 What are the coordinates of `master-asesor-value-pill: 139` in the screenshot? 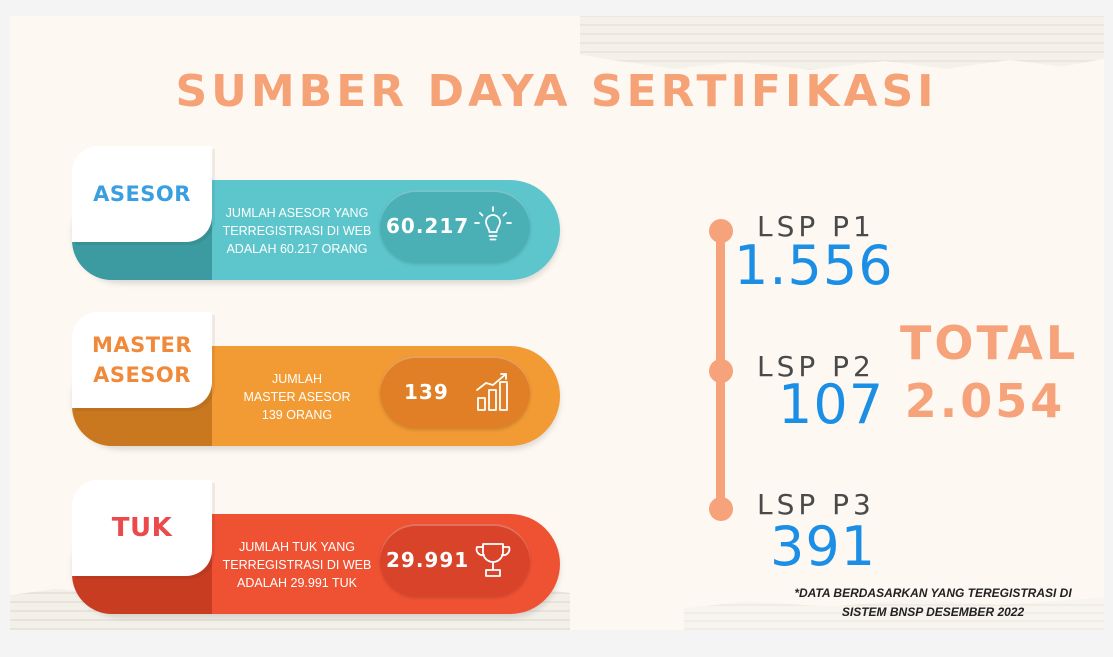 It's located at (455, 392).